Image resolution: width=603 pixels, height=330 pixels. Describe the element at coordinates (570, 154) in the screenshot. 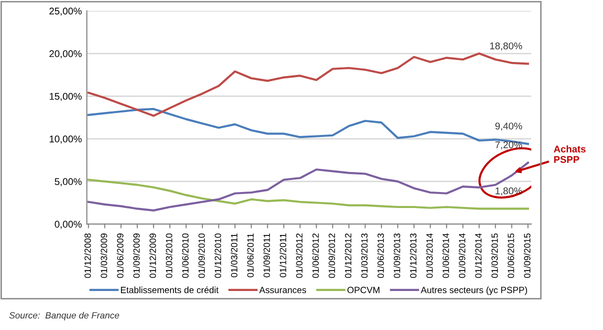

I see `annotation: Achats PSPP` at that location.